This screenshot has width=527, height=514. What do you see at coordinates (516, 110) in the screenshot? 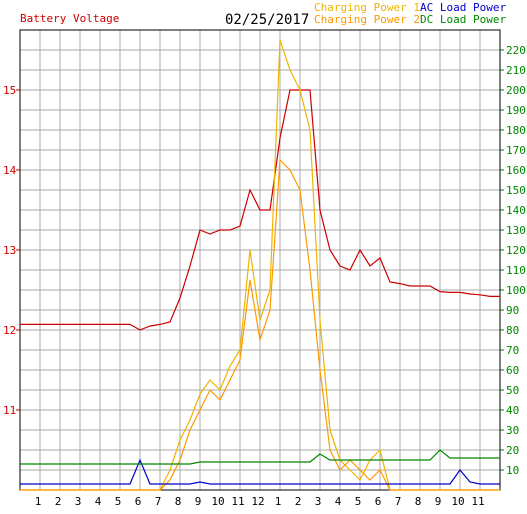
I see `y2-tick-label: 190` at bounding box center [516, 110].